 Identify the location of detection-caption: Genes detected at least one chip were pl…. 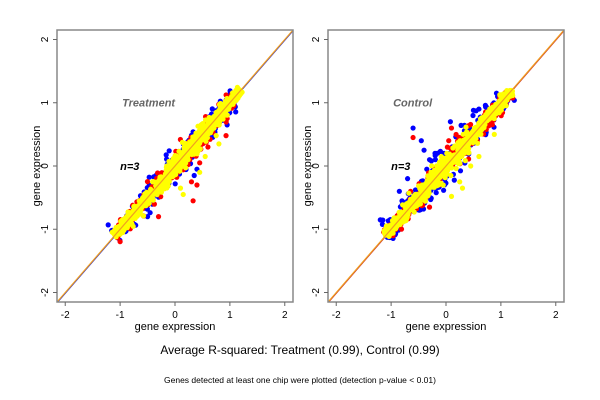
(300, 380).